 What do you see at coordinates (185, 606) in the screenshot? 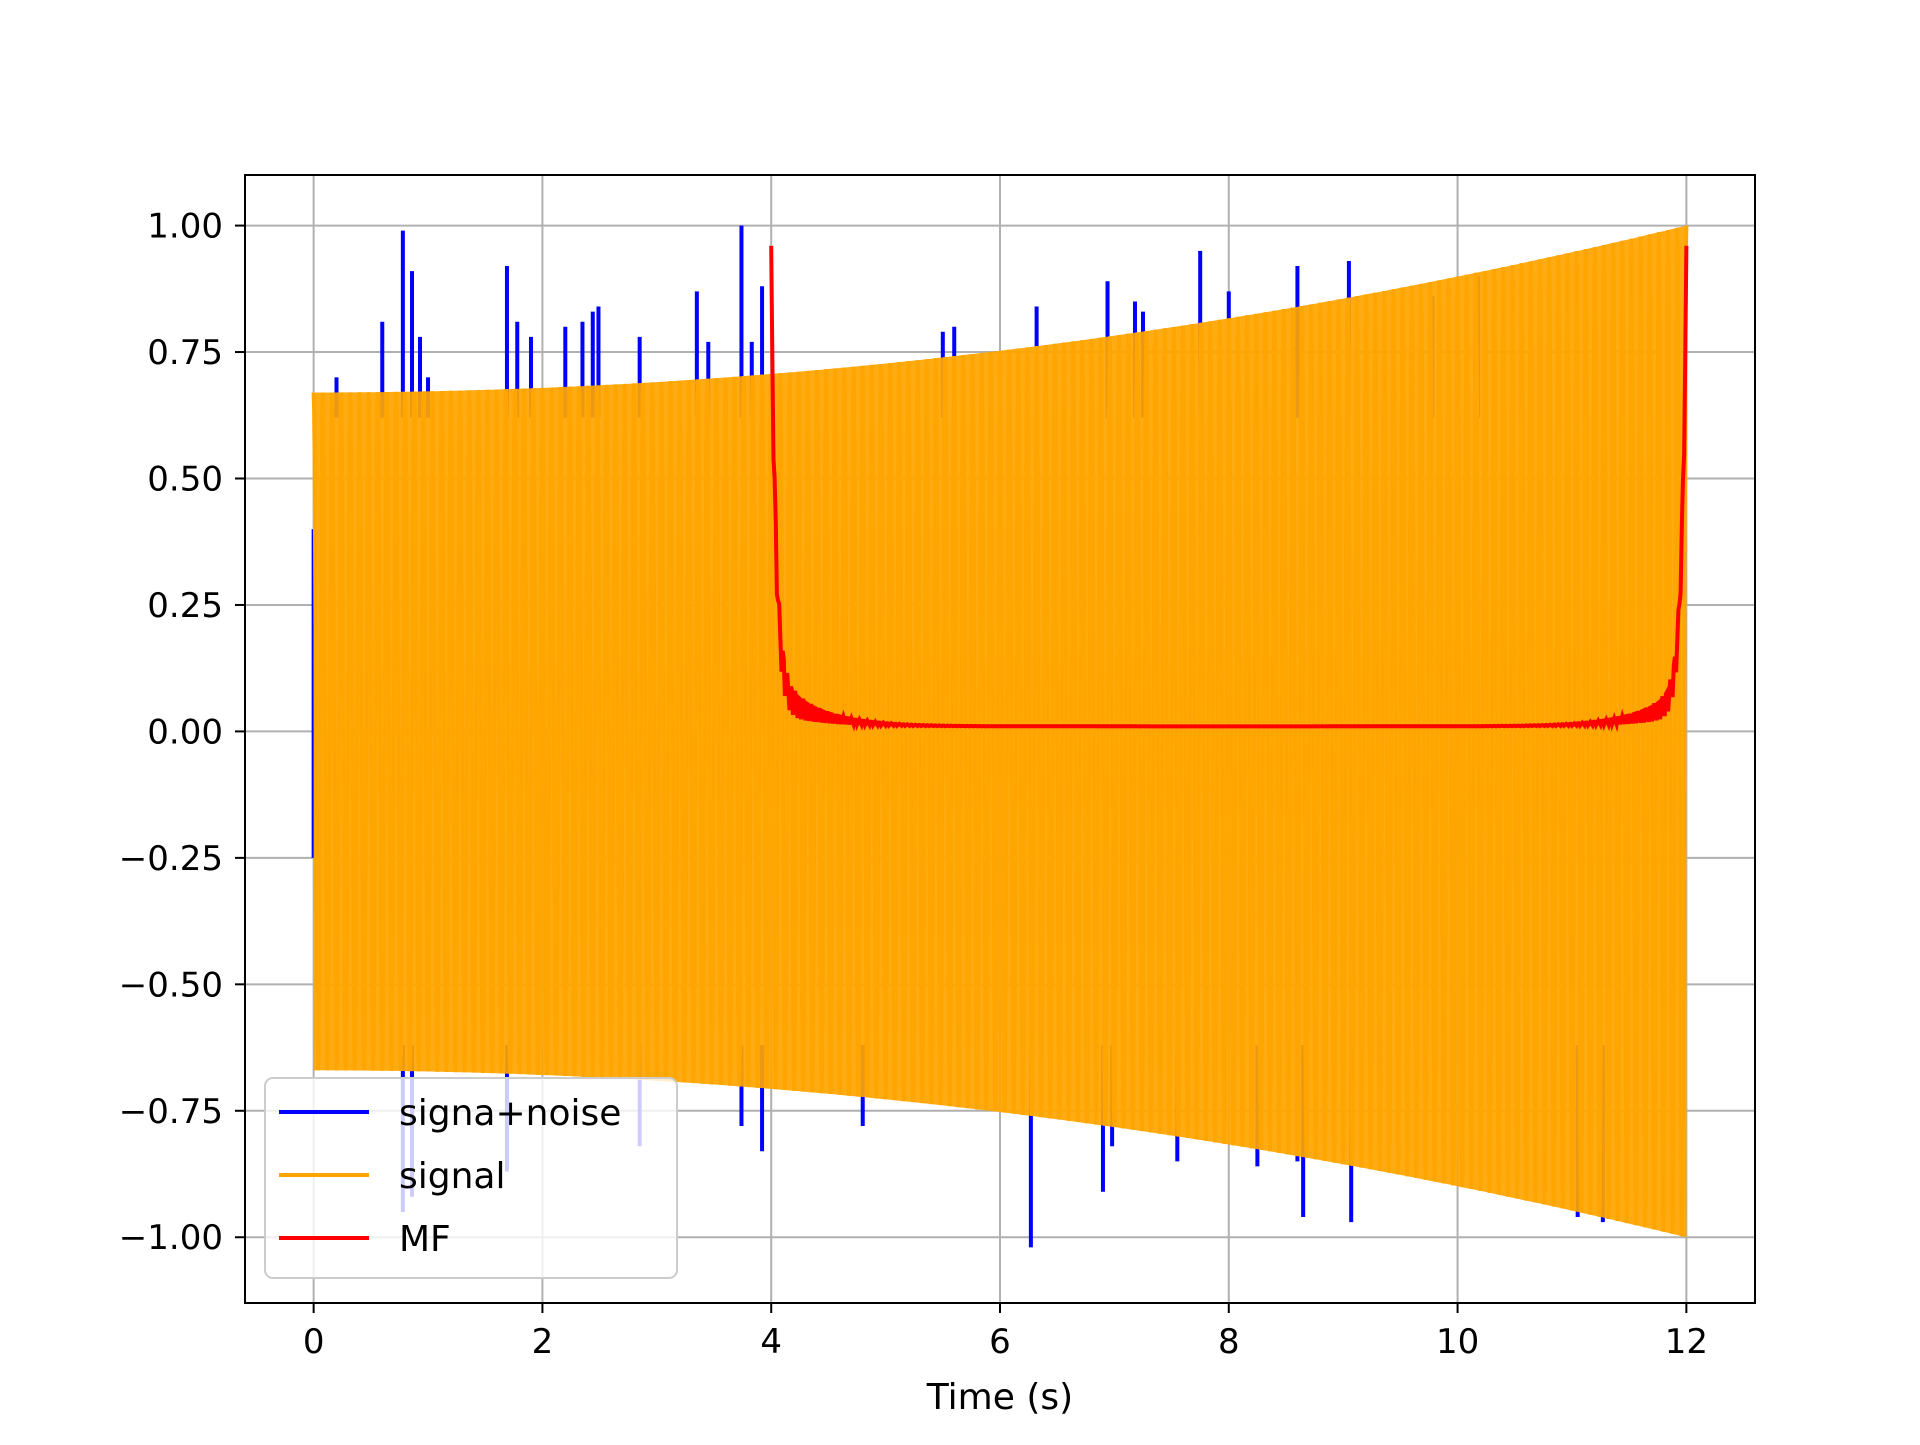
I see `y-tick-label: 0.25` at bounding box center [185, 606].